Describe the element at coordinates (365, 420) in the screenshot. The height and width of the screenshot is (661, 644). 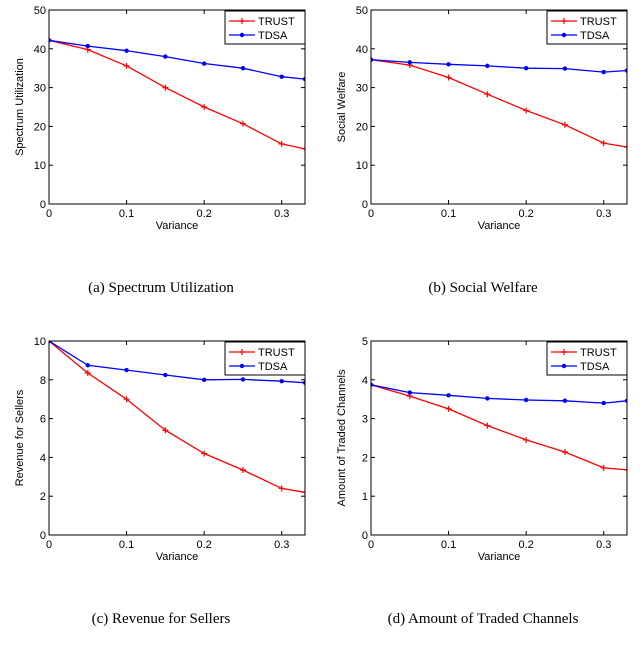
I see `y-tick-label: 3` at that location.